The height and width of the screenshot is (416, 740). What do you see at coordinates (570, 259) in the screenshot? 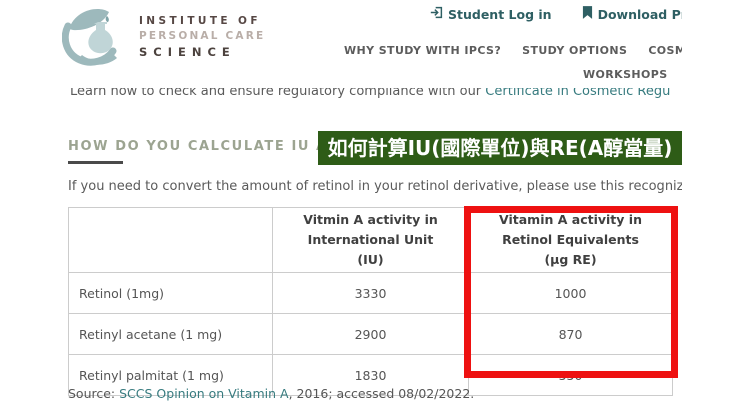
I see `header-re-line2: (μg RE)` at bounding box center [570, 259].